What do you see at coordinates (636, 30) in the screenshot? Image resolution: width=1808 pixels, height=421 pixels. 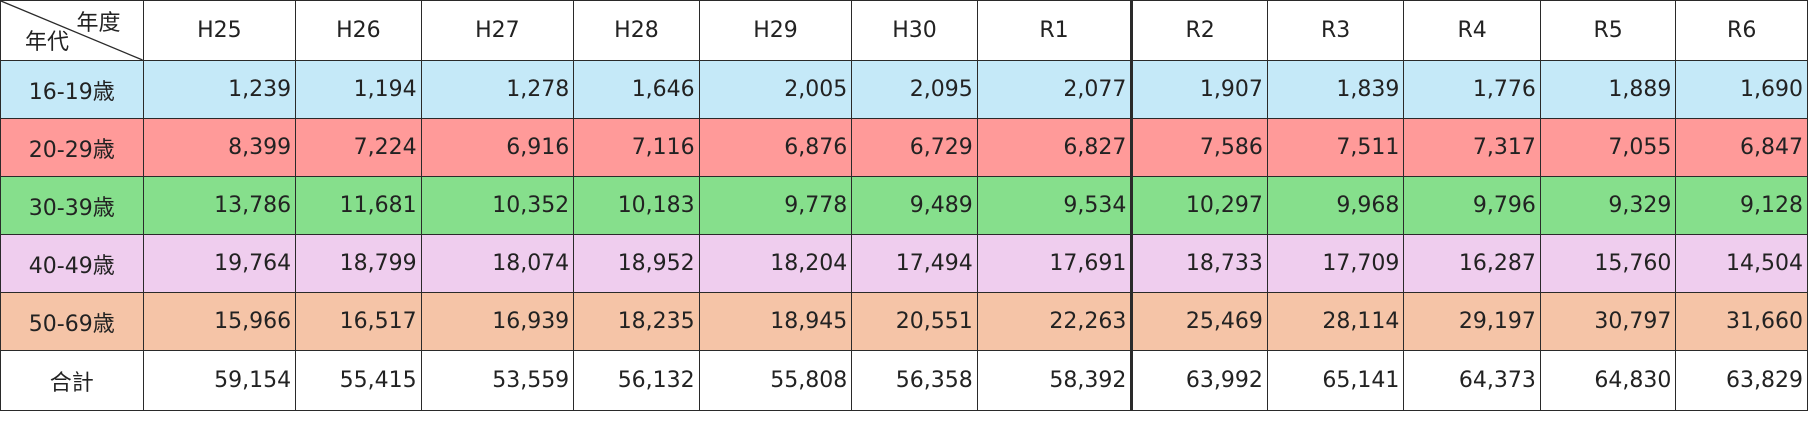 I see `col-header-H28: H28` at bounding box center [636, 30].